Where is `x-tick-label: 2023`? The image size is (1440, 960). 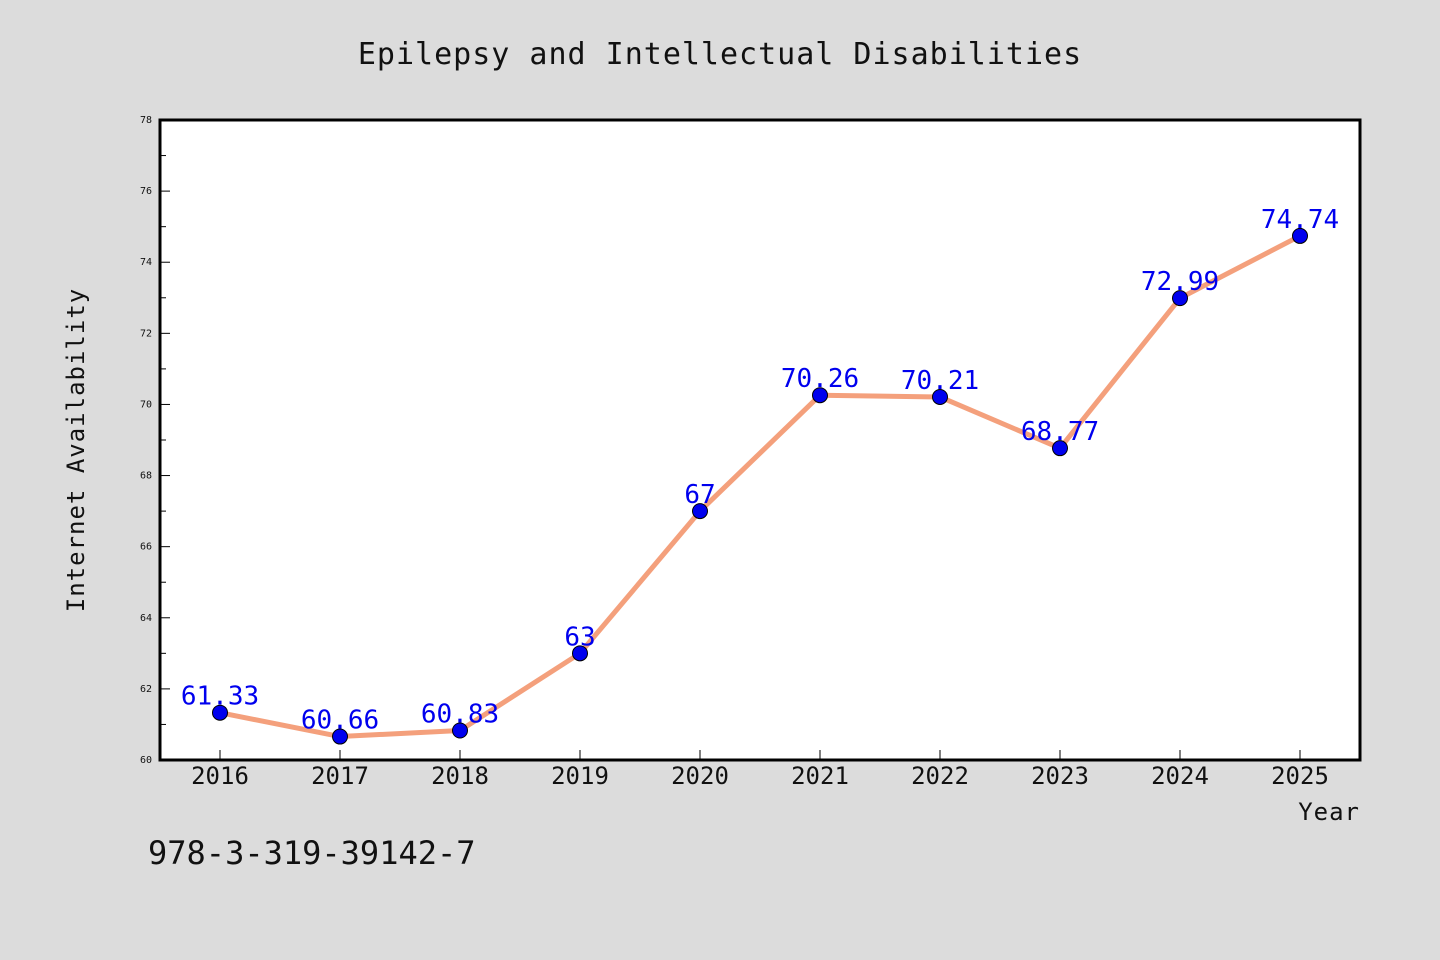
x-tick-label: 2023 is located at coordinates (1060, 776).